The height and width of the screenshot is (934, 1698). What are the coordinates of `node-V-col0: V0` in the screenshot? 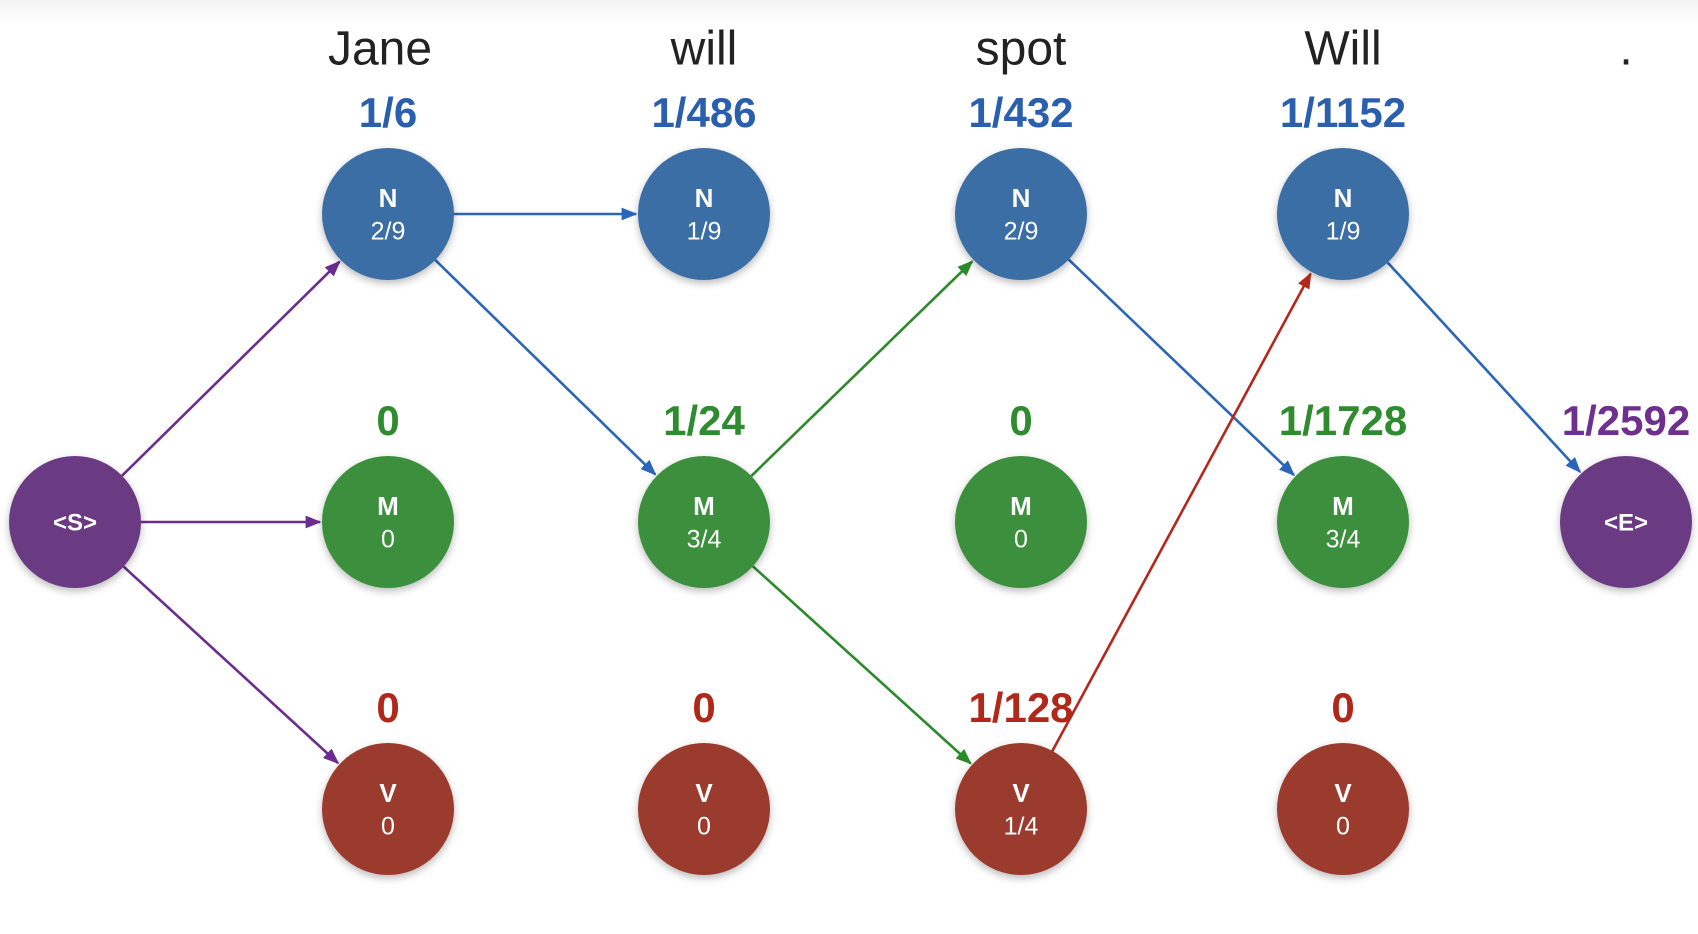 It's located at (388, 809).